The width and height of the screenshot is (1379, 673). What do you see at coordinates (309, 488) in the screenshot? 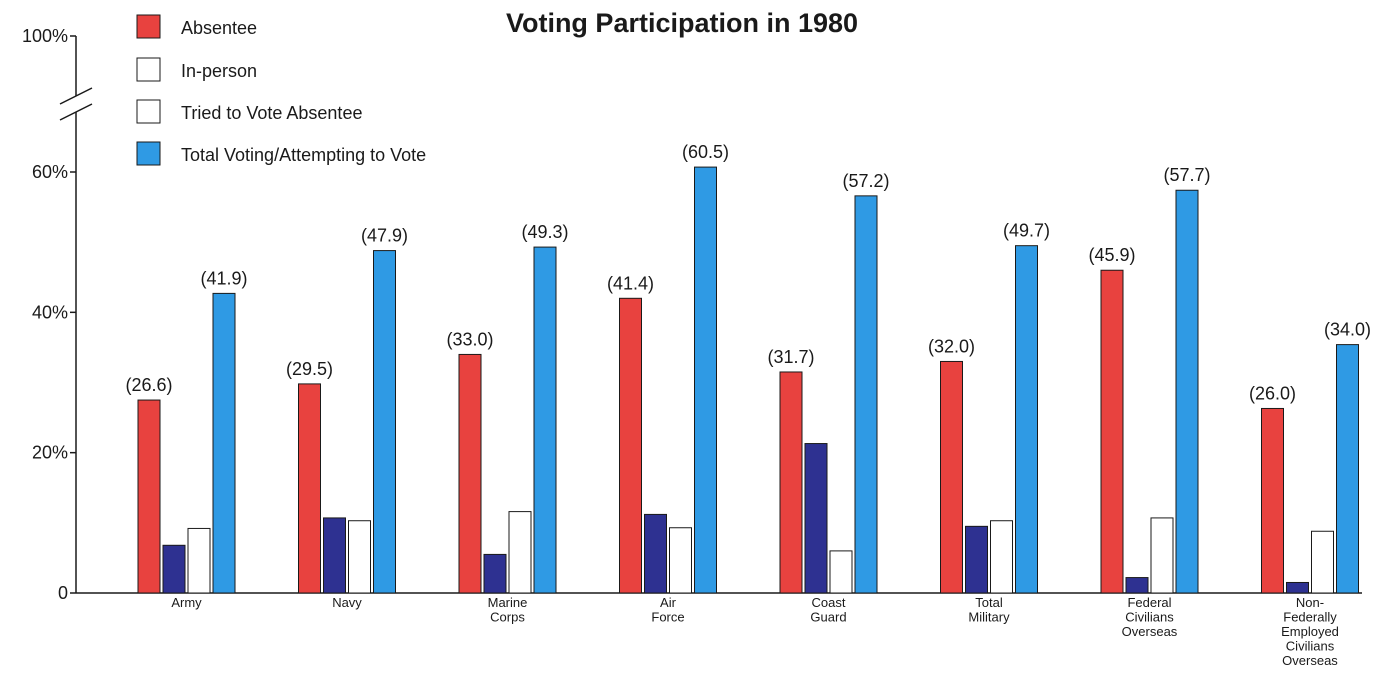
I see `bar-absentee-navy` at bounding box center [309, 488].